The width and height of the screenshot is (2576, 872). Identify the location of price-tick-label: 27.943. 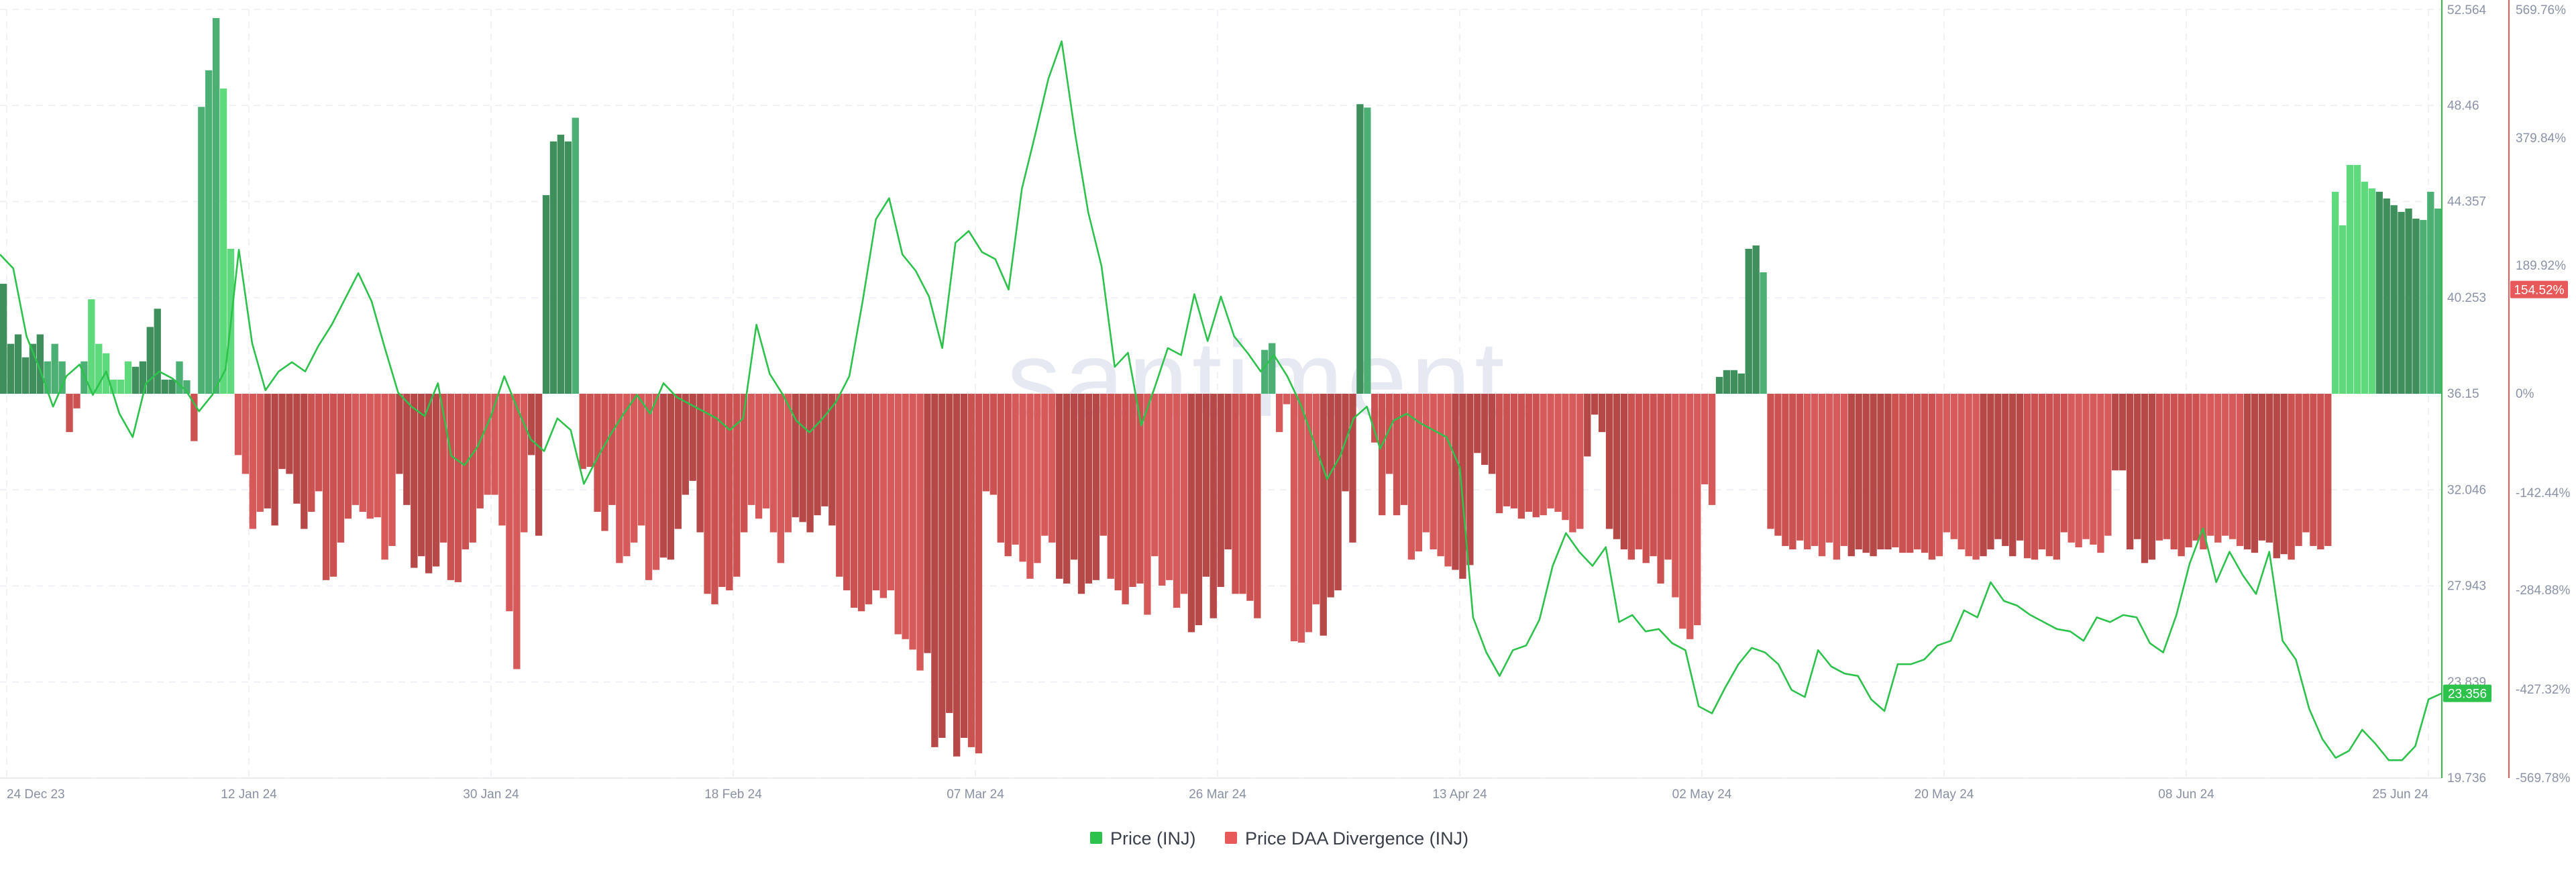
(2466, 587).